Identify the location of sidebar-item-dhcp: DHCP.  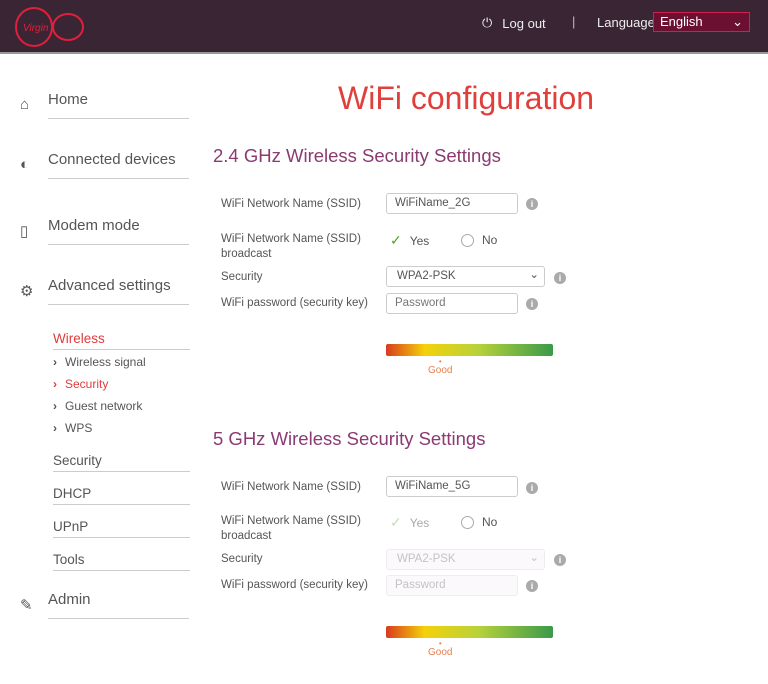
(121, 495).